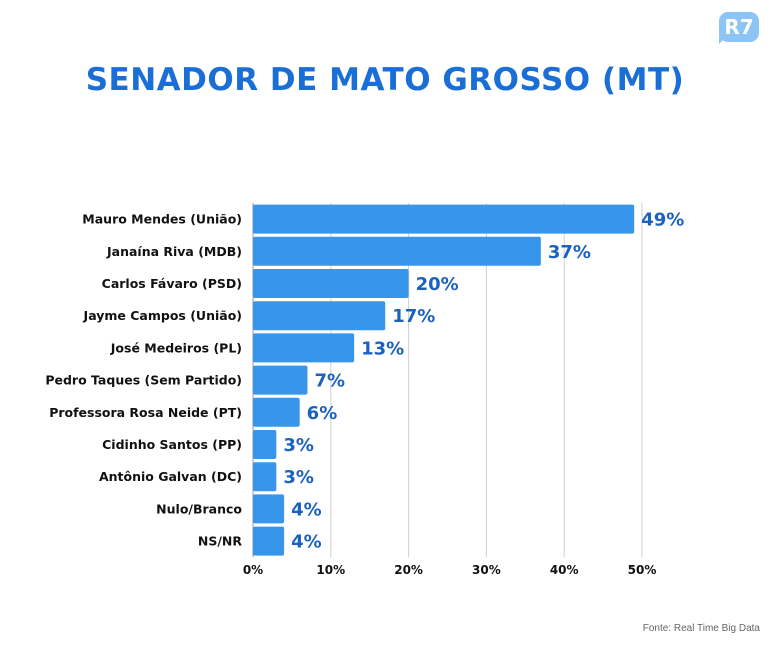  I want to click on category-label: Janaína Riva (MDB), so click(174, 251).